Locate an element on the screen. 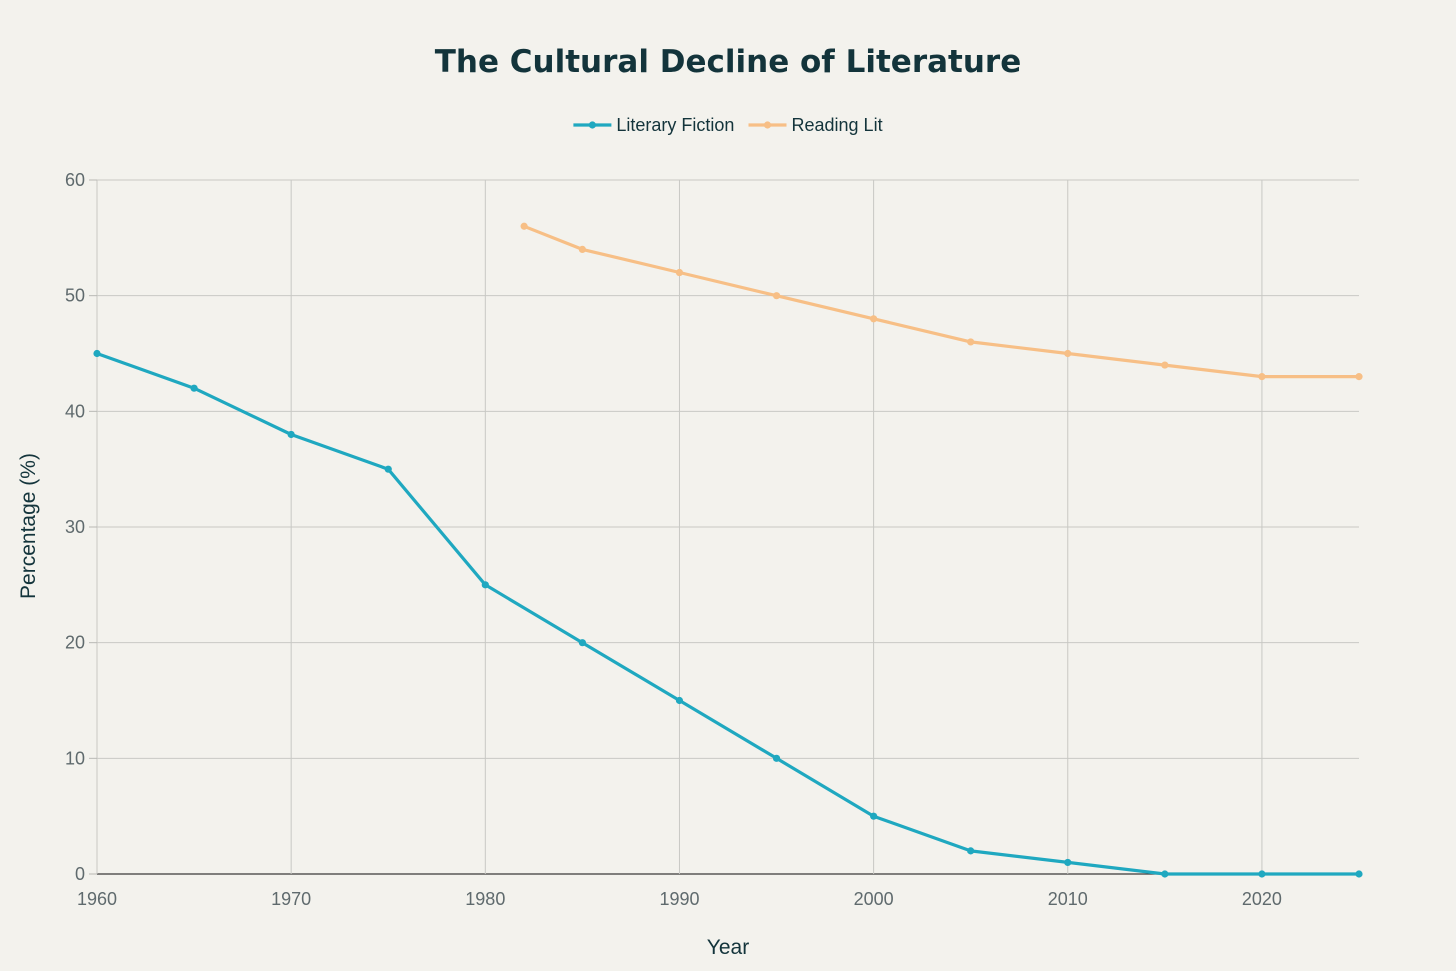 The image size is (1456, 971). y-tick-label: 50 is located at coordinates (75, 296).